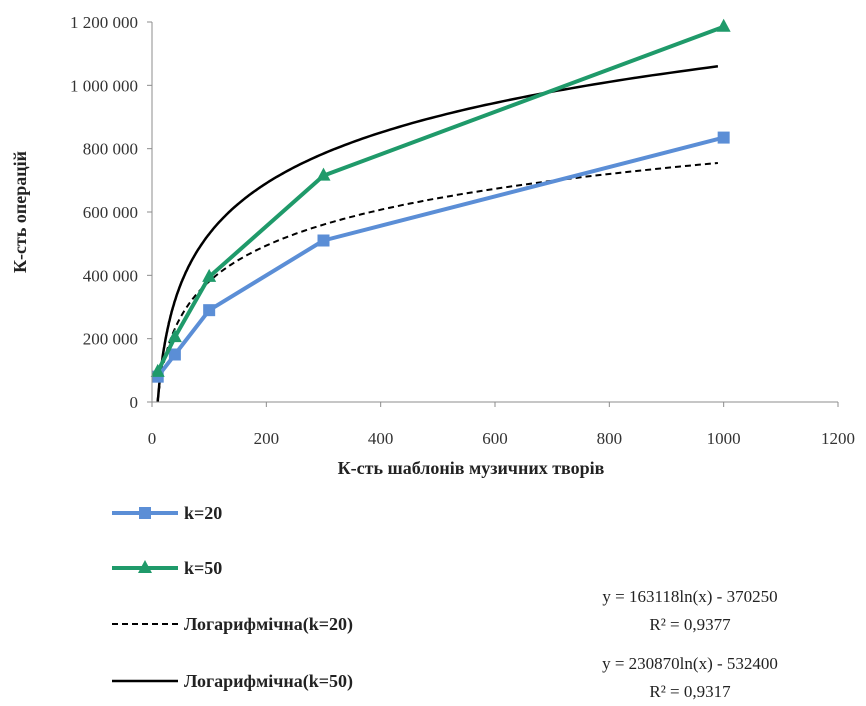 The image size is (866, 706). What do you see at coordinates (203, 568) in the screenshot?
I see `legend-label-k50: k=50` at bounding box center [203, 568].